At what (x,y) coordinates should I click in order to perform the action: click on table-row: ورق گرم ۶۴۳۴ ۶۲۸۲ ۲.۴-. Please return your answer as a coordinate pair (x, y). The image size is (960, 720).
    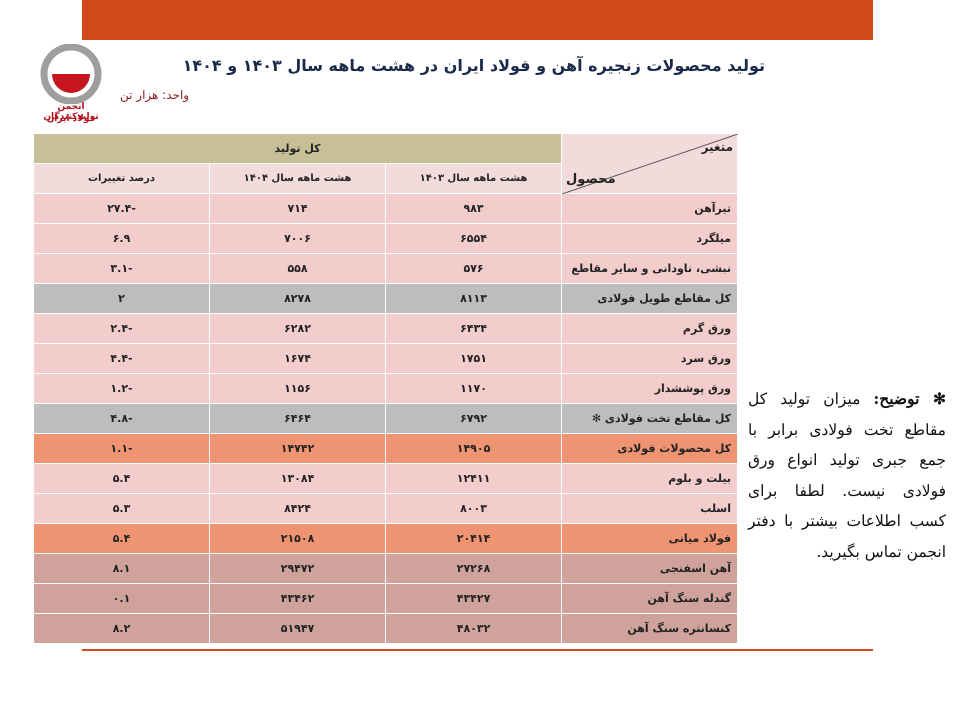
    Looking at the image, I should click on (385, 328).